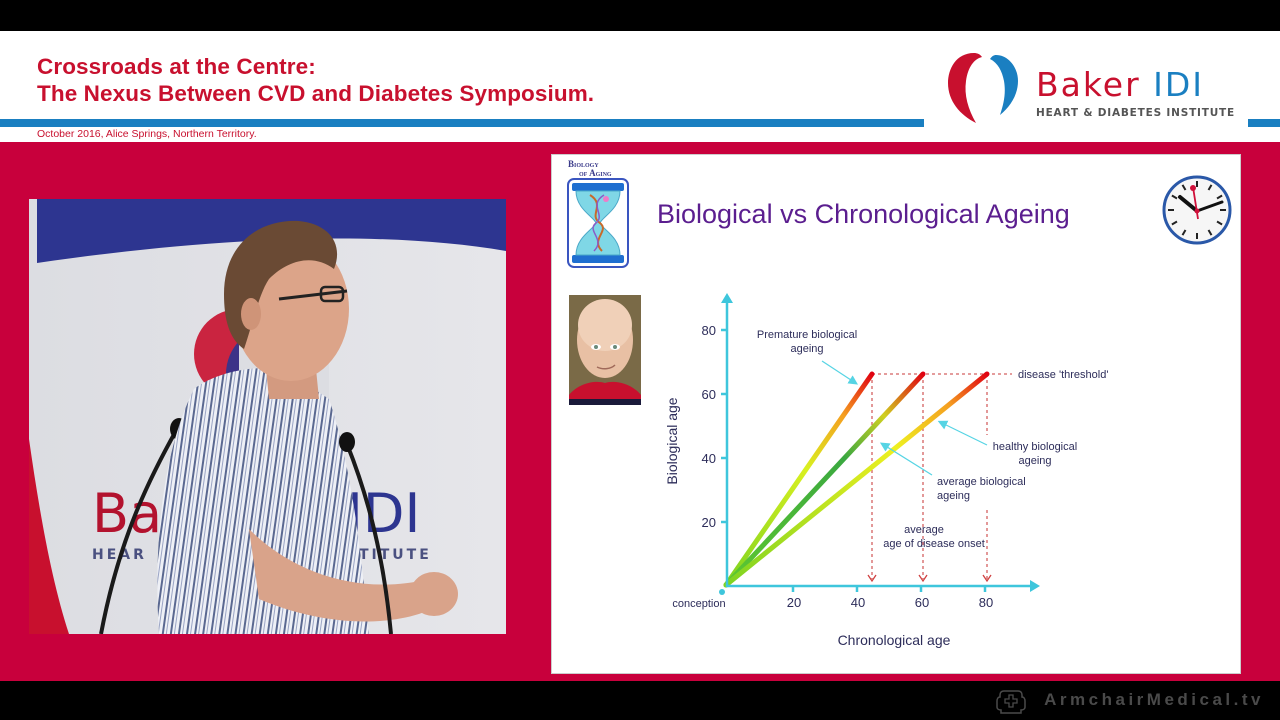  Describe the element at coordinates (924, 530) in the screenshot. I see `svg-text: average` at that location.